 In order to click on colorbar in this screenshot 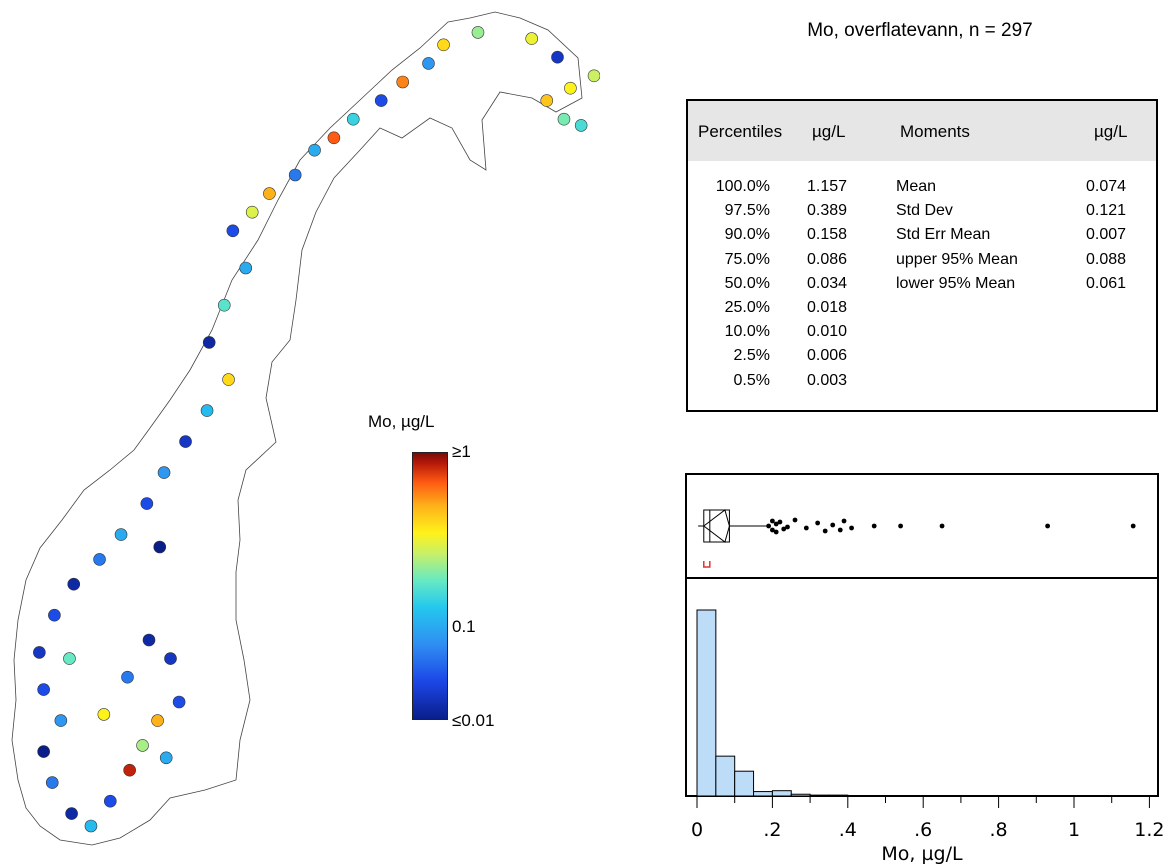, I will do `click(430, 586)`.